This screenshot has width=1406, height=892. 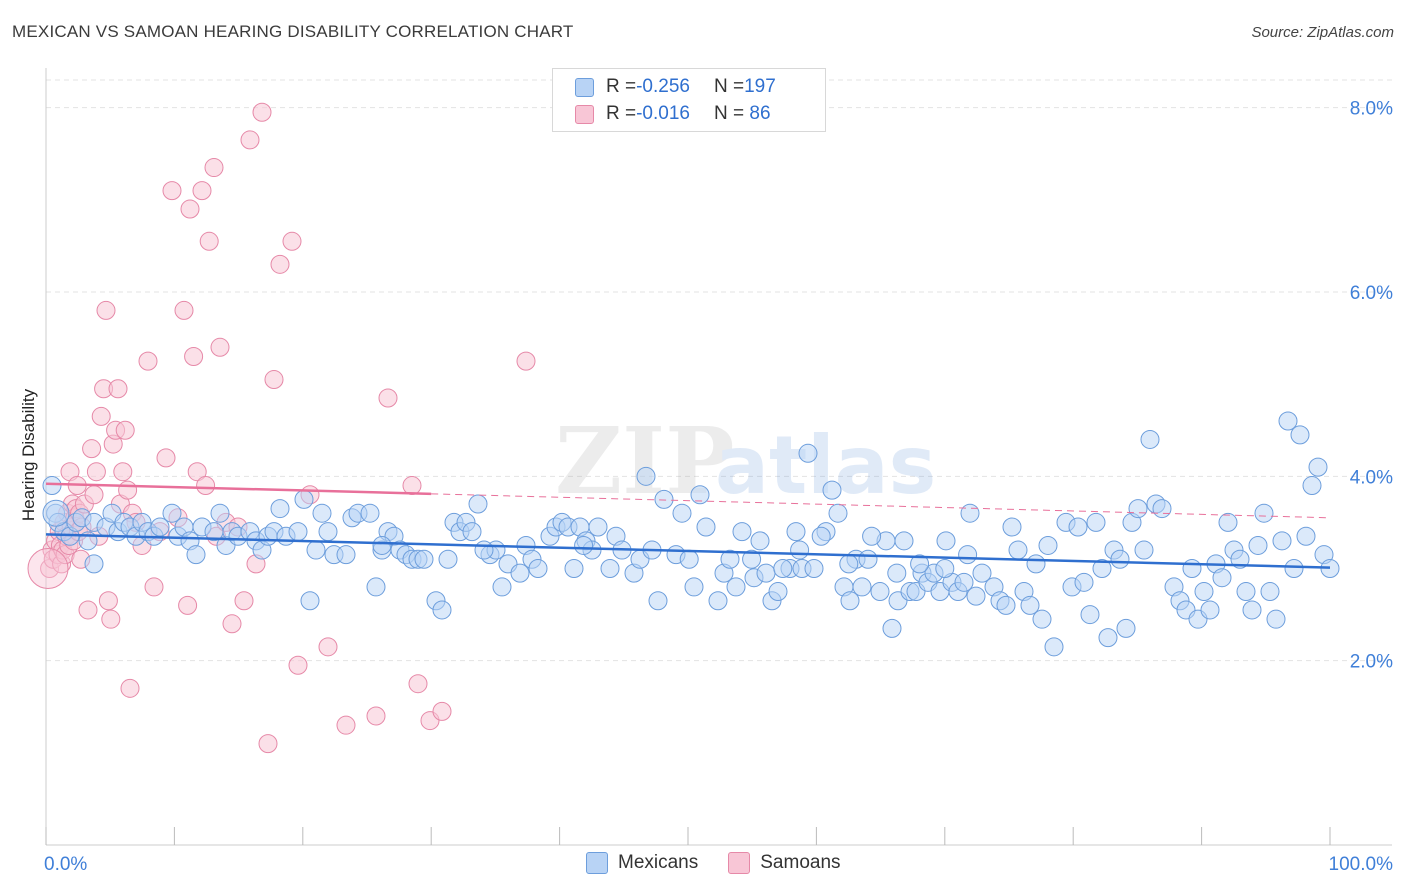 What do you see at coordinates (760, 86) in the screenshot?
I see `n-value: 197` at bounding box center [760, 86].